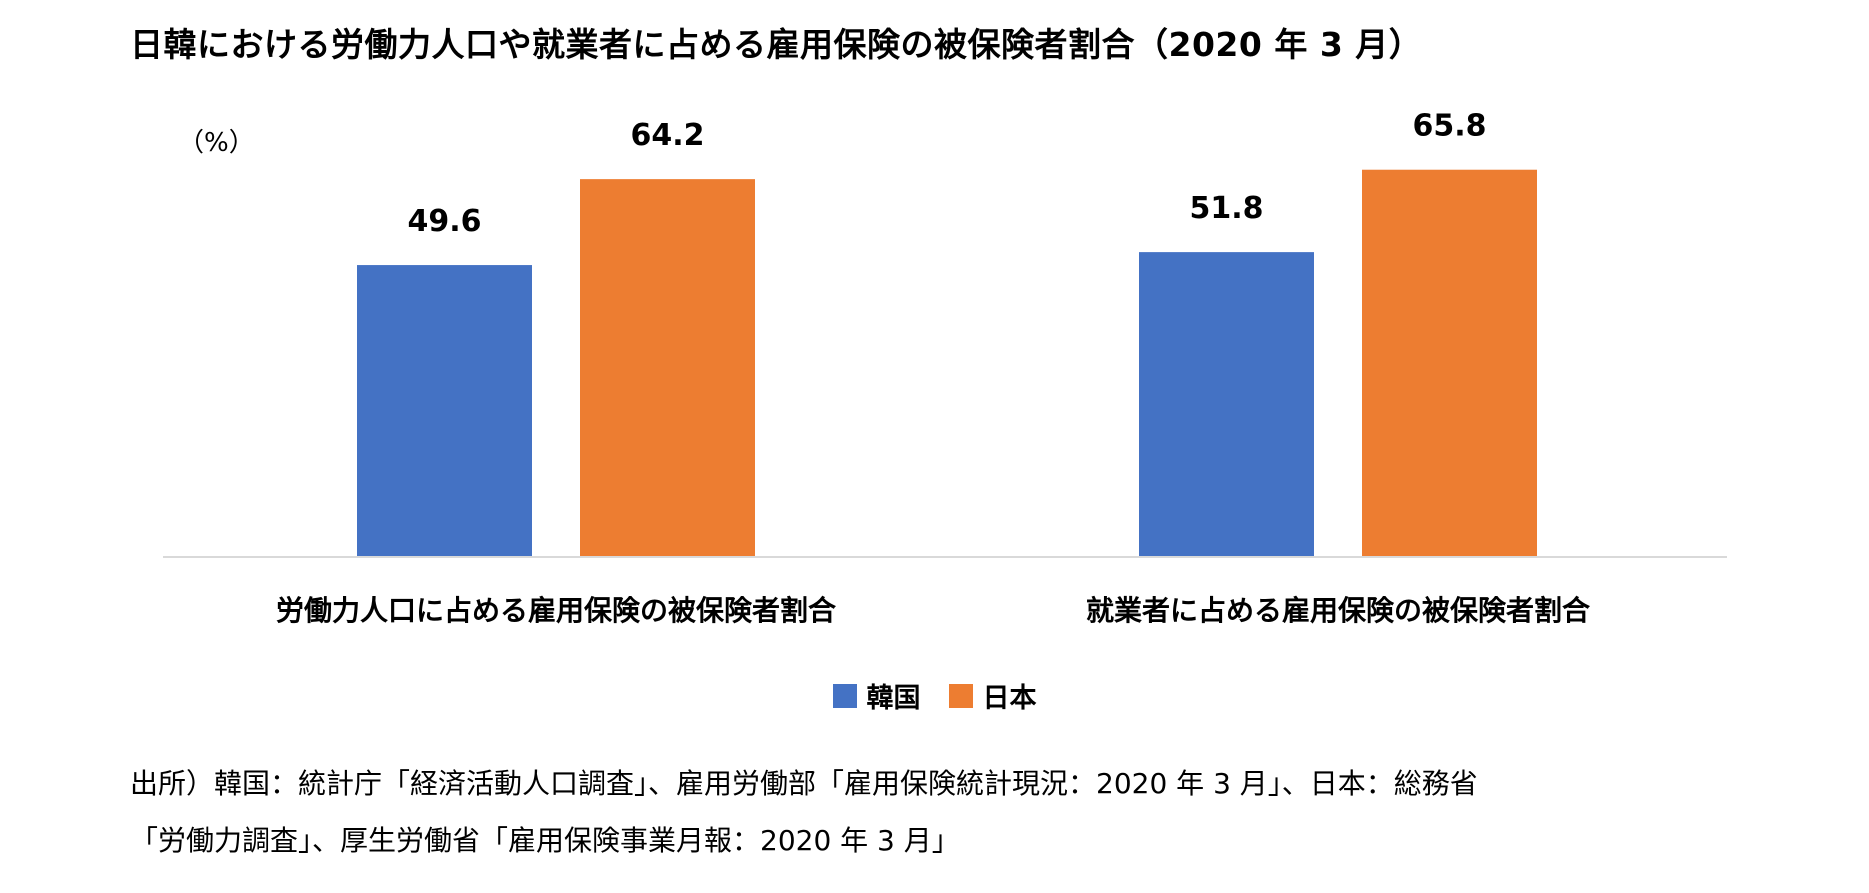  What do you see at coordinates (1009, 698) in the screenshot?
I see `legend-label-japan: 日本` at bounding box center [1009, 698].